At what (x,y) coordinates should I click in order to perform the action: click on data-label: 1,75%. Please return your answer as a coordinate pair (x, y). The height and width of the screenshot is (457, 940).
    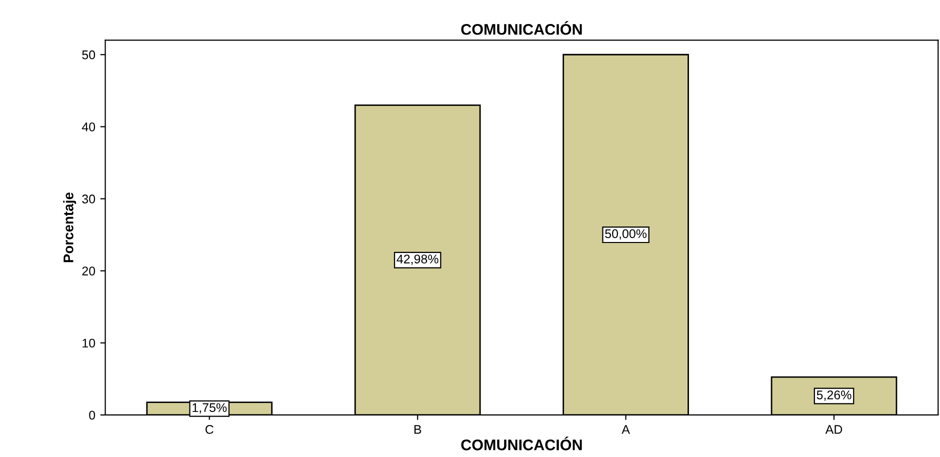
    Looking at the image, I should click on (209, 408).